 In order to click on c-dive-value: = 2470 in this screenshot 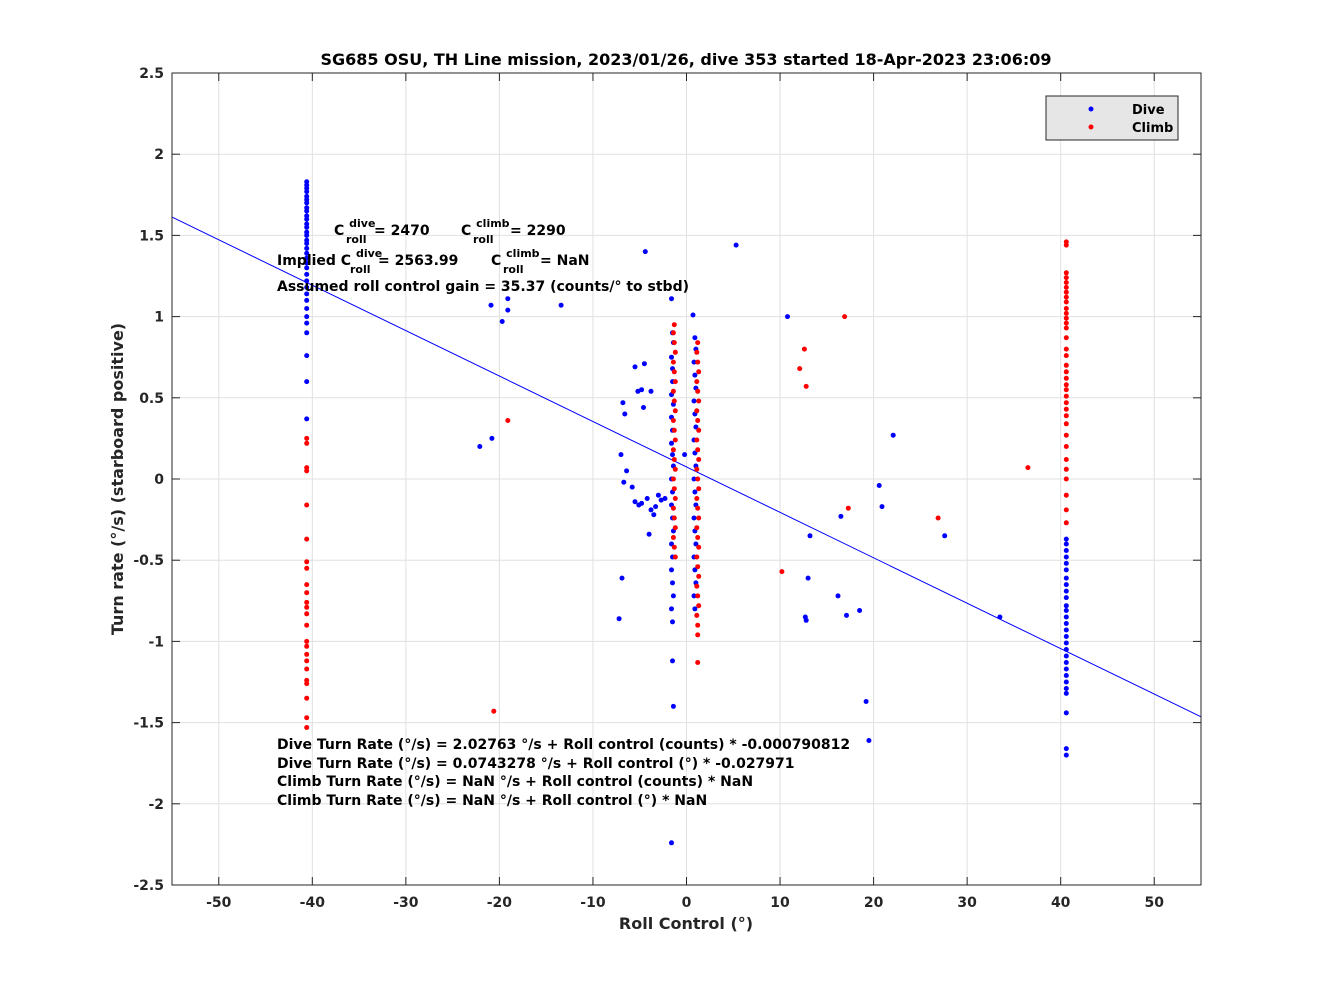, I will do `click(402, 231)`.